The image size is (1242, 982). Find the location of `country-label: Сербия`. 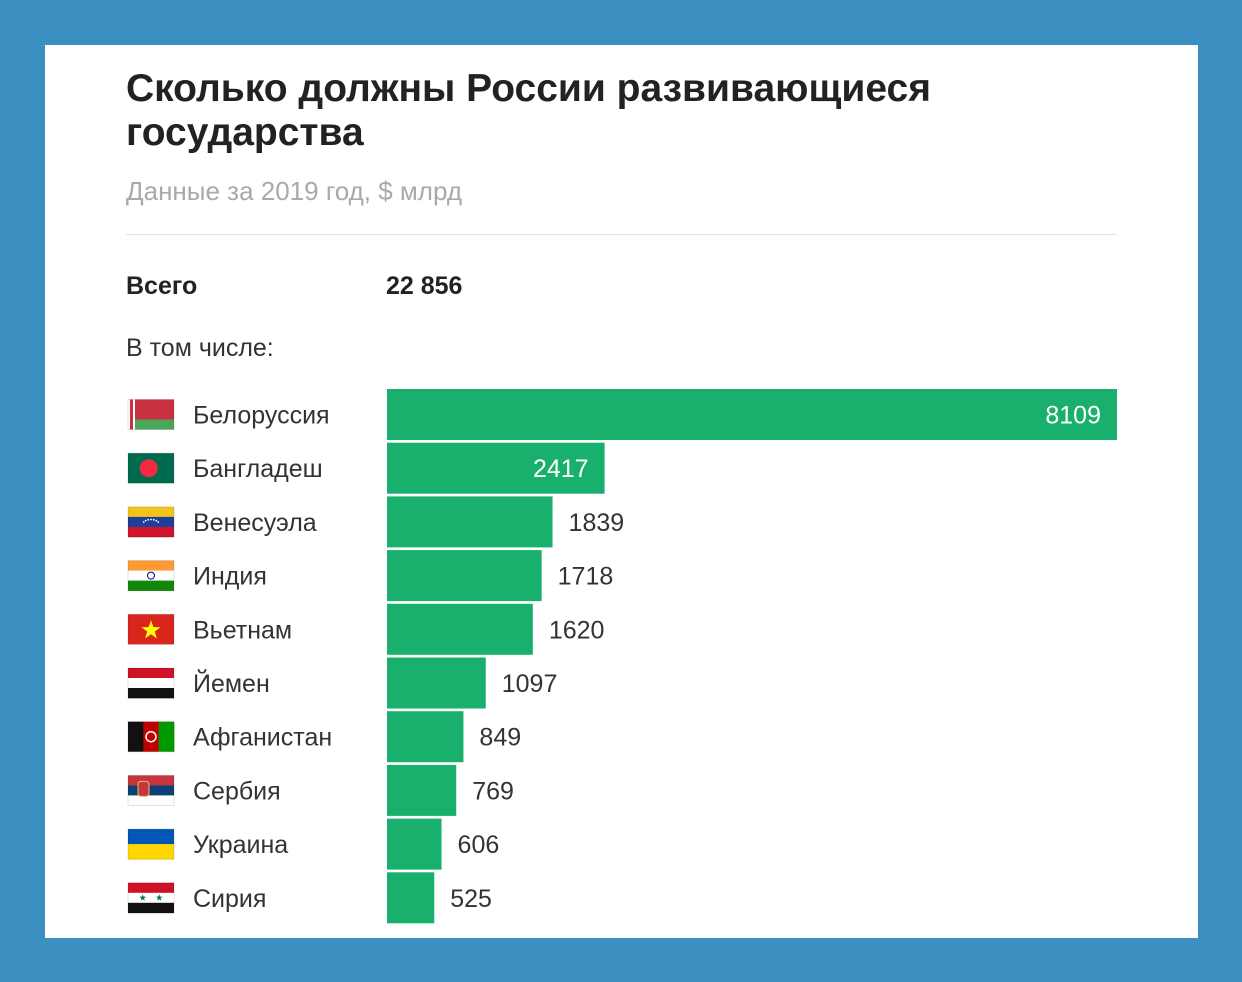

country-label: Сербия is located at coordinates (237, 791).